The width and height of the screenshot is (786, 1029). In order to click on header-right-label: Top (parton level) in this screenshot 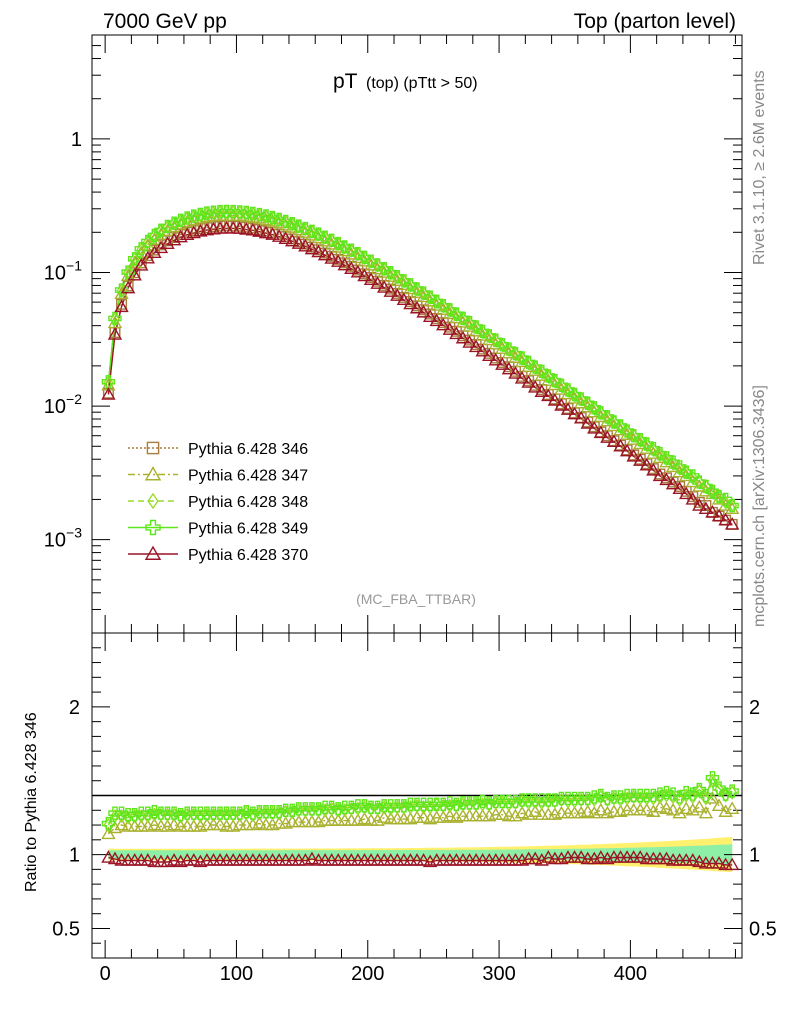, I will do `click(655, 21)`.